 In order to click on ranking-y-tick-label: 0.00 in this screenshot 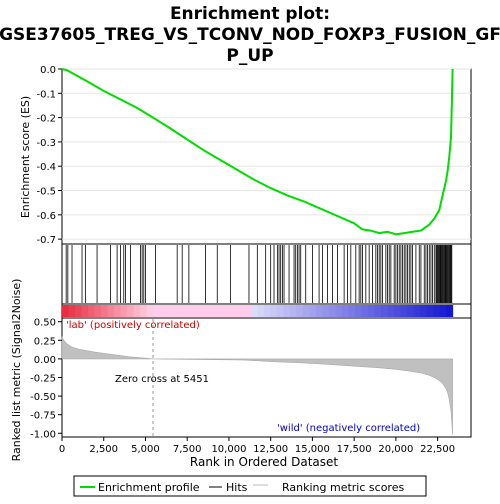, I will do `click(45, 360)`.